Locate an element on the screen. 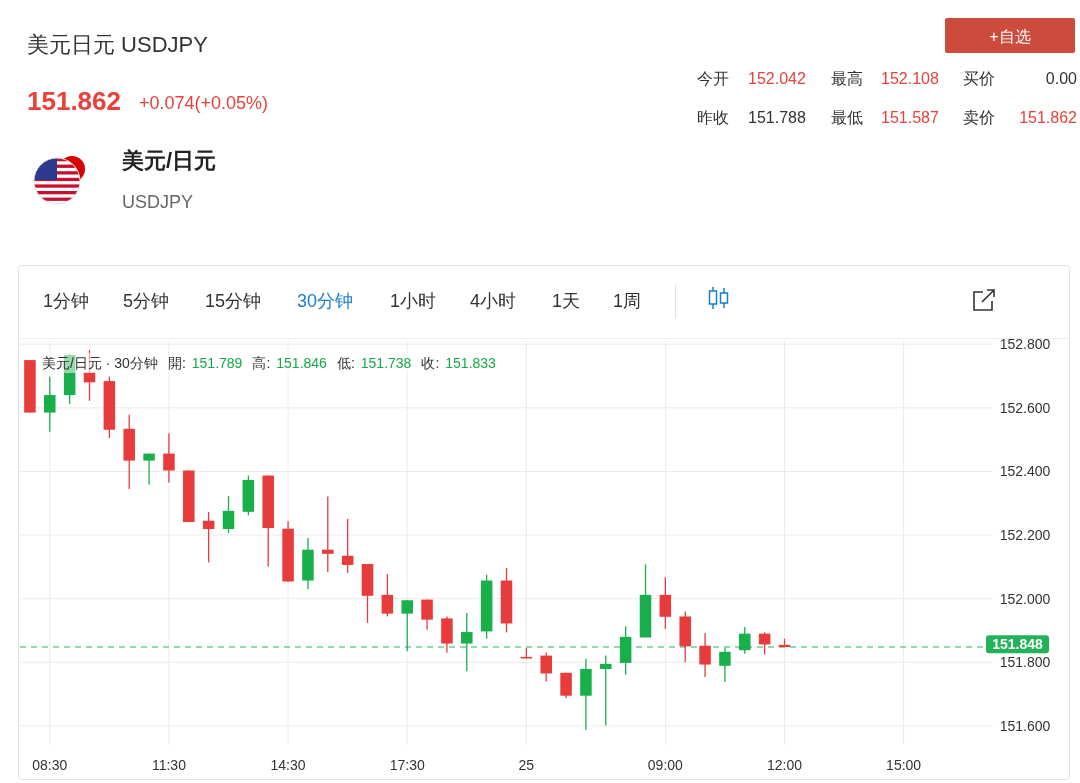  text: 今开 is located at coordinates (713, 78).